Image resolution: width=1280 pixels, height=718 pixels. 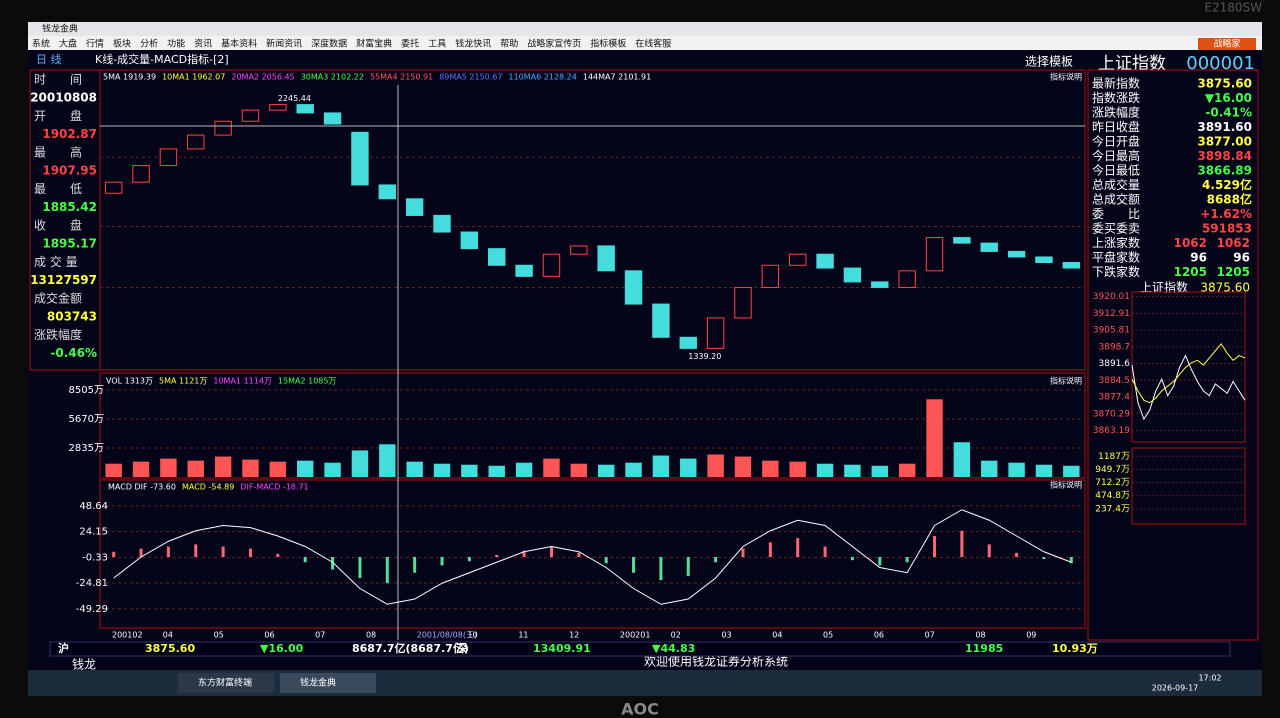 I want to click on high-label: 2245.44, so click(x=294, y=98).